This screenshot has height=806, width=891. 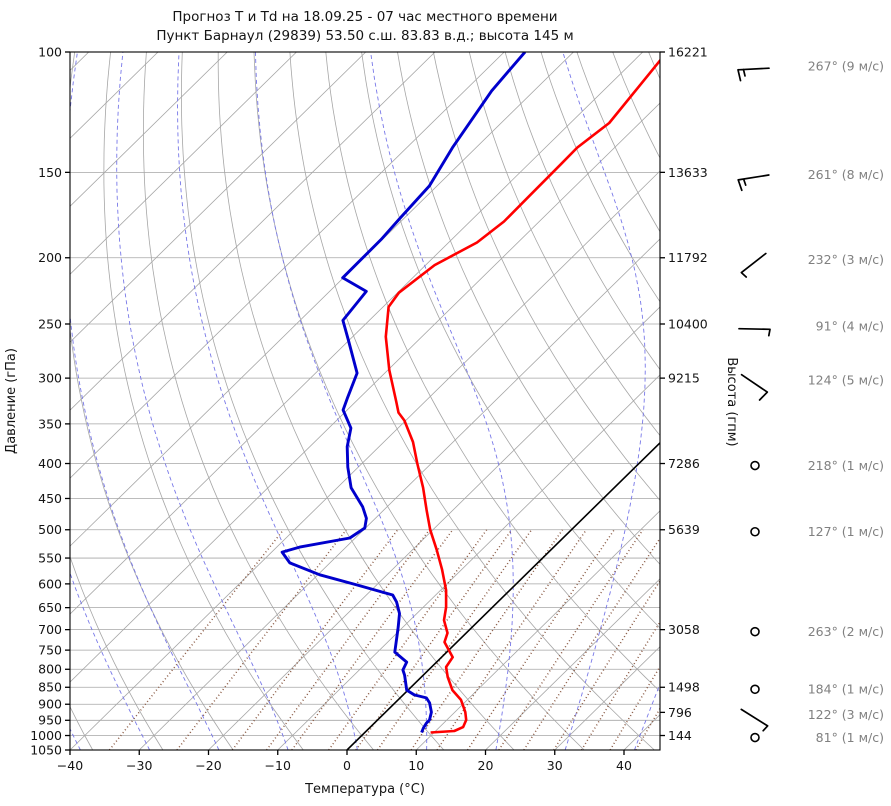 I want to click on wind-label: 124° (5 м/с), so click(x=846, y=380).